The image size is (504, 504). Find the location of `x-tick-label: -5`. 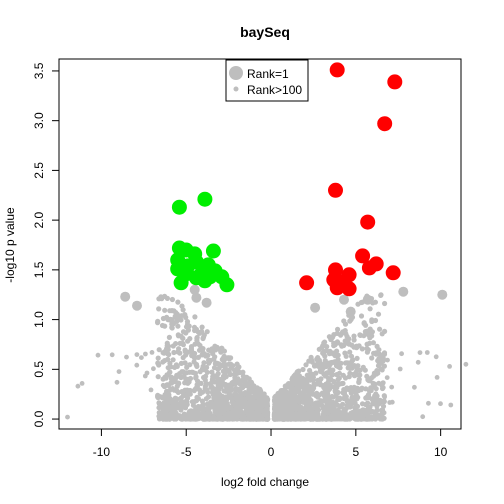

x-tick-label: -5 is located at coordinates (186, 452).